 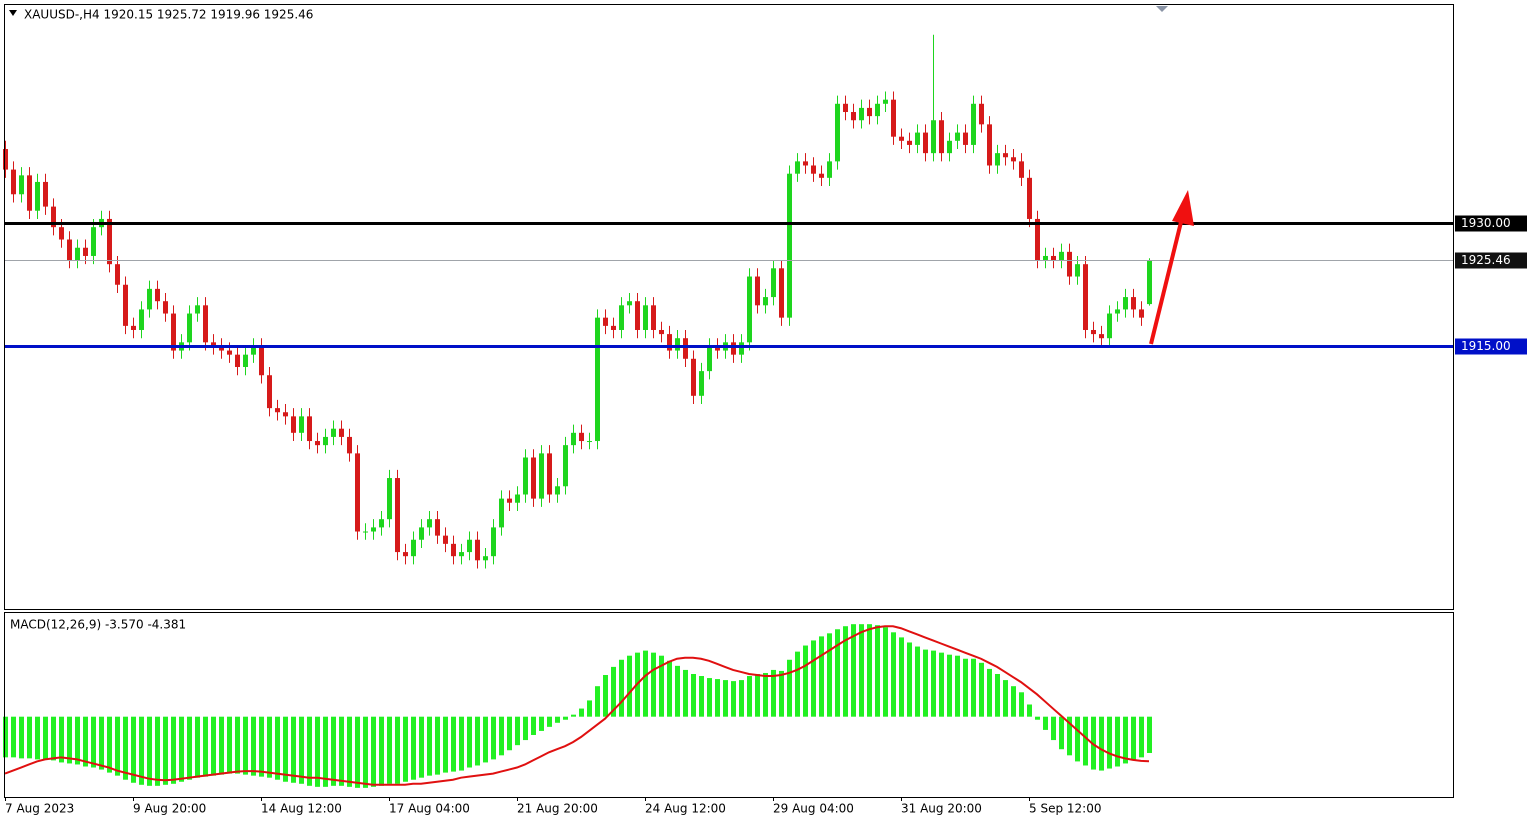 What do you see at coordinates (1065, 809) in the screenshot?
I see `x-tick-label: 5 Sep 12:00` at bounding box center [1065, 809].